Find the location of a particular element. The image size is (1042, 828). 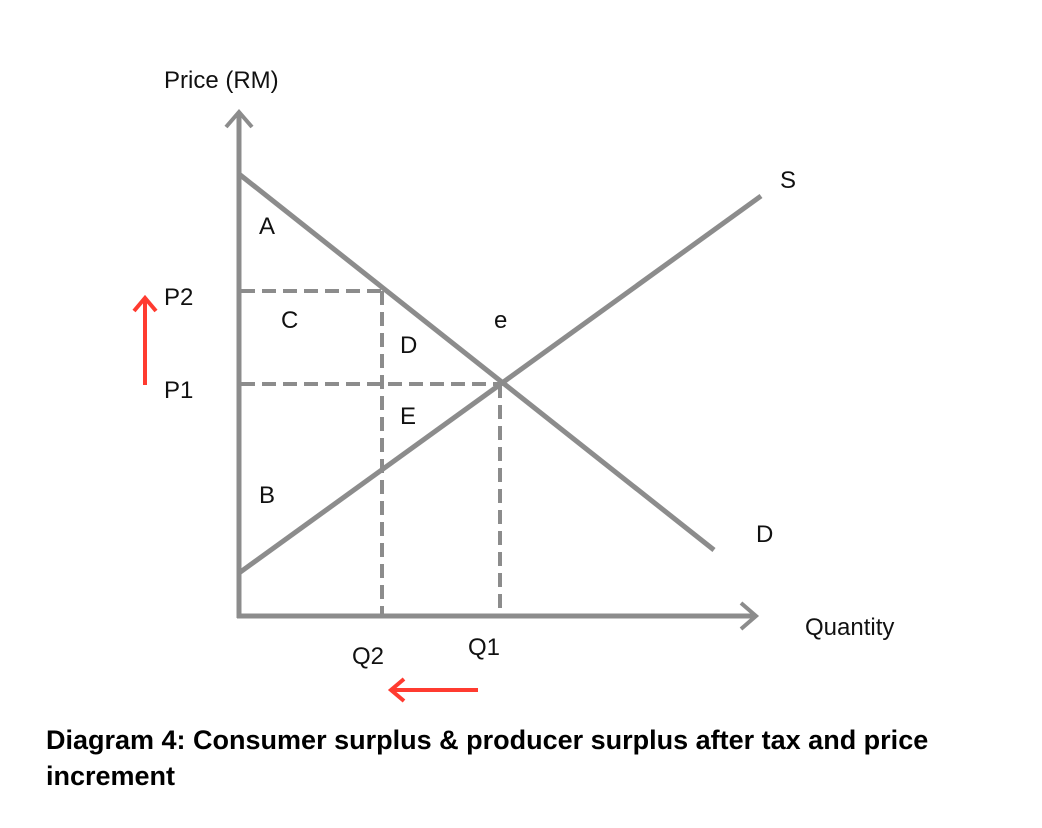

q2-label: Q2 is located at coordinates (368, 656).